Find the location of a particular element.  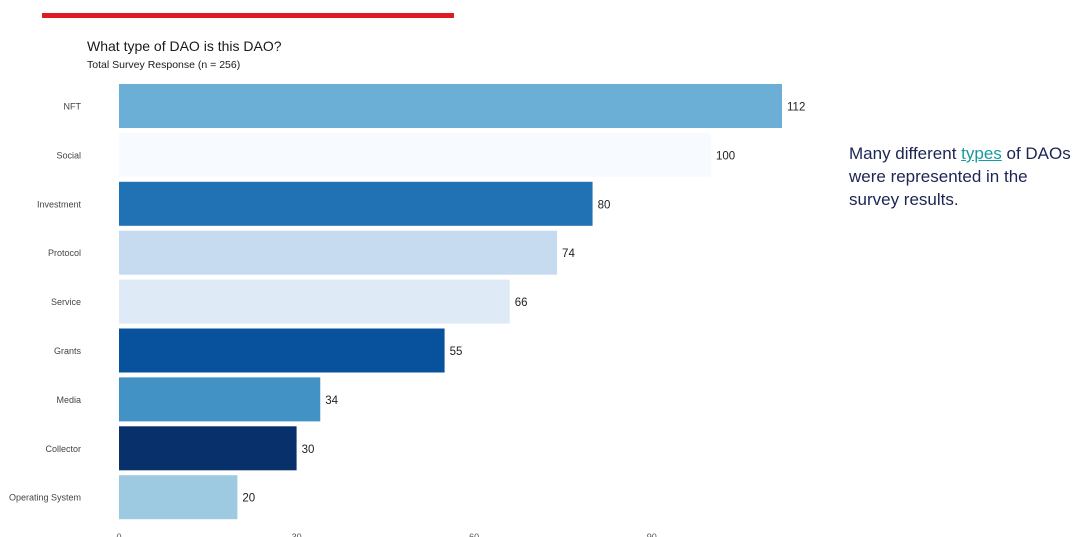

category-label-collector: Collector is located at coordinates (63, 449).